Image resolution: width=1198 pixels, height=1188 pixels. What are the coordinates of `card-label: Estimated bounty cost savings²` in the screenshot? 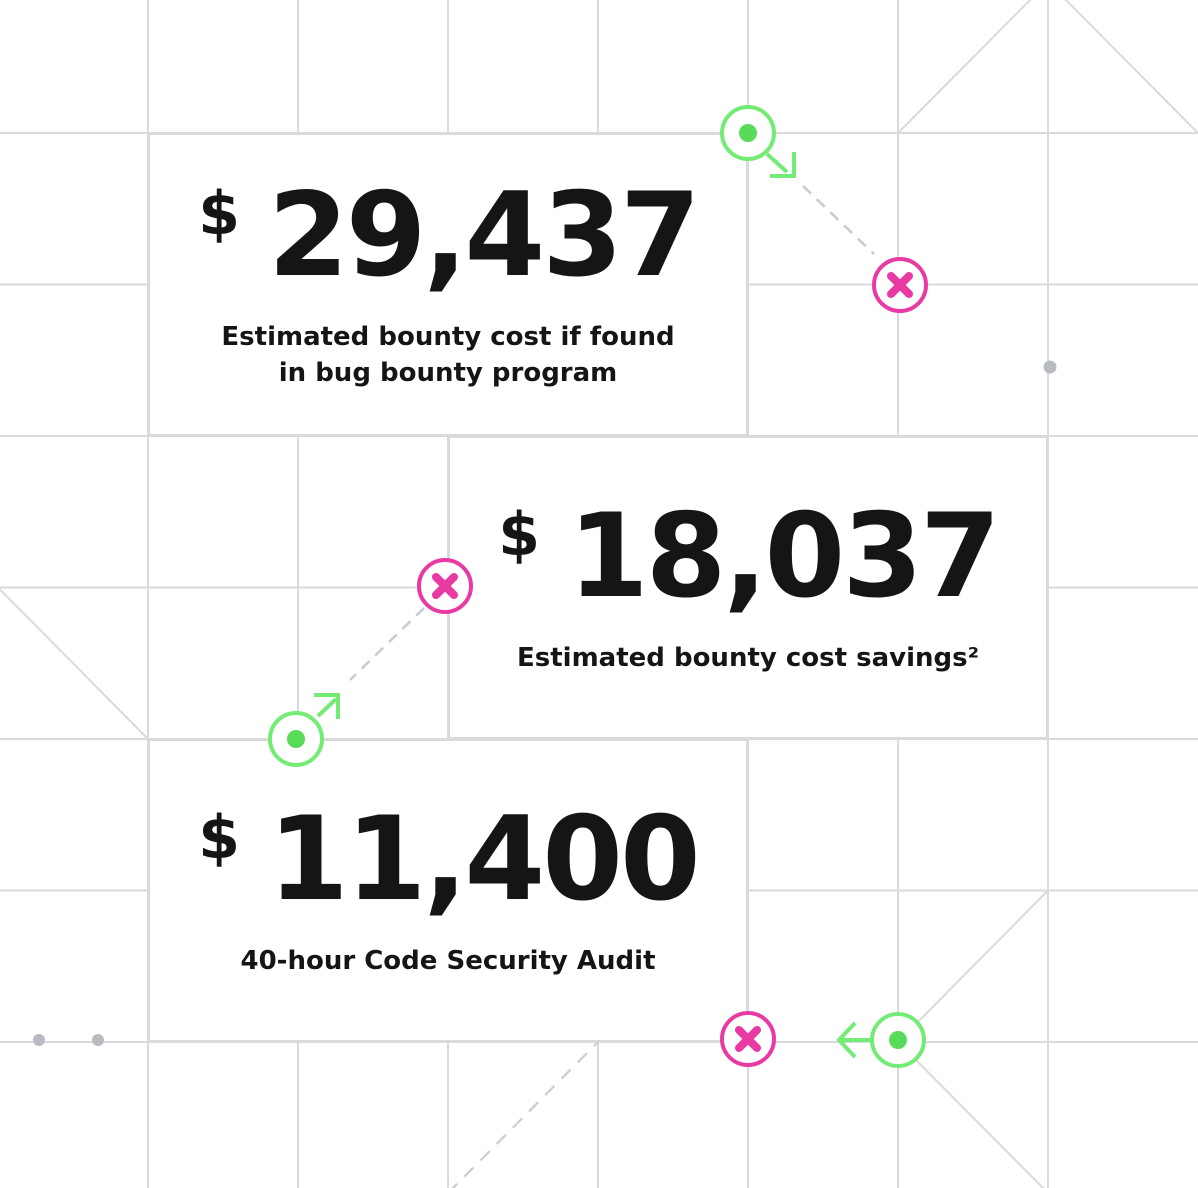 It's located at (748, 658).